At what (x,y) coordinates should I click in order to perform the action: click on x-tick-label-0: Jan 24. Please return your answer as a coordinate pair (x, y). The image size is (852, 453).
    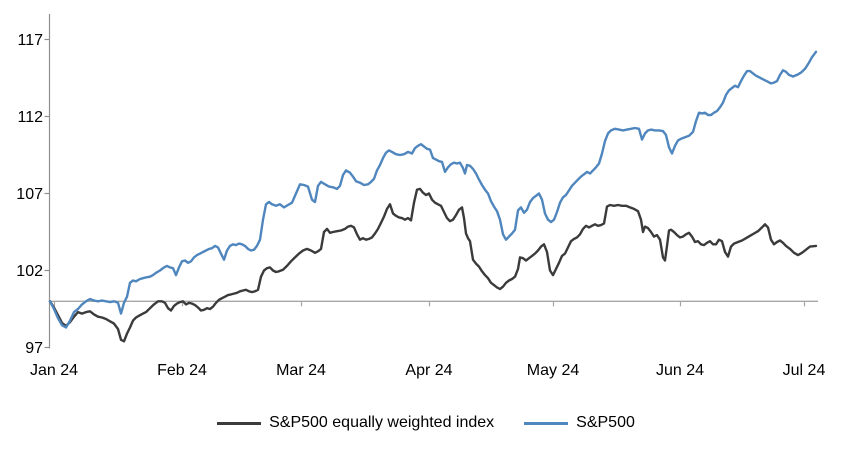
    Looking at the image, I should click on (54, 370).